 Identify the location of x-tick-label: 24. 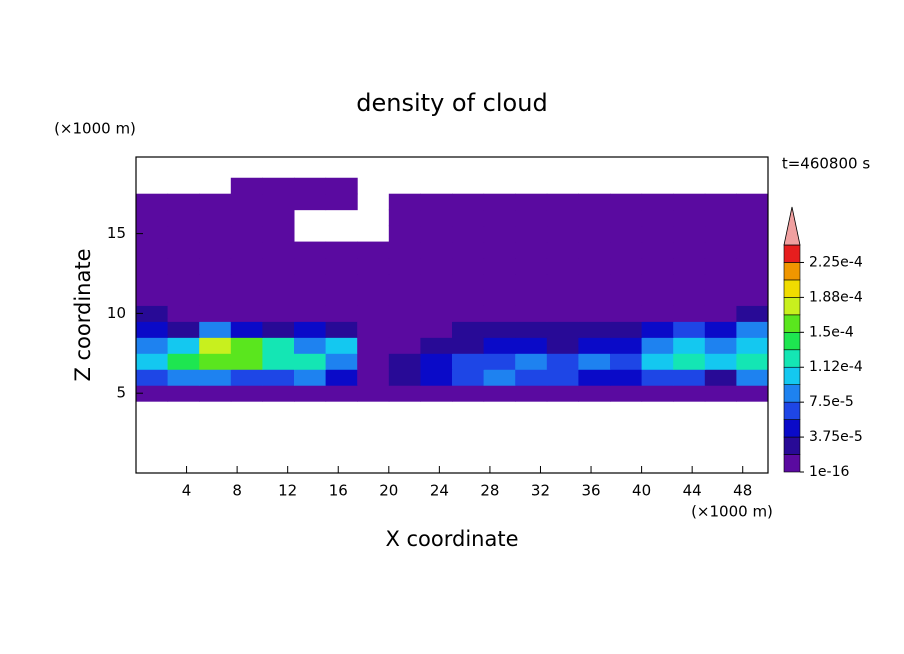
(439, 491).